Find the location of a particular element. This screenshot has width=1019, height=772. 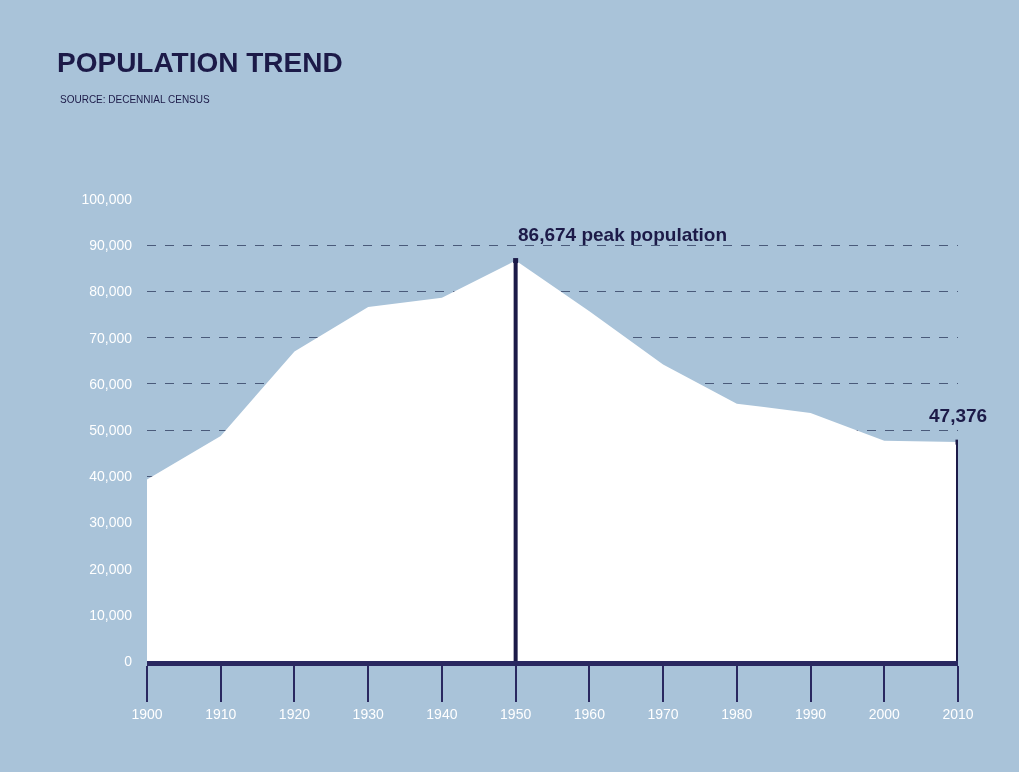

y-tick-label: 100,000 is located at coordinates (107, 198).